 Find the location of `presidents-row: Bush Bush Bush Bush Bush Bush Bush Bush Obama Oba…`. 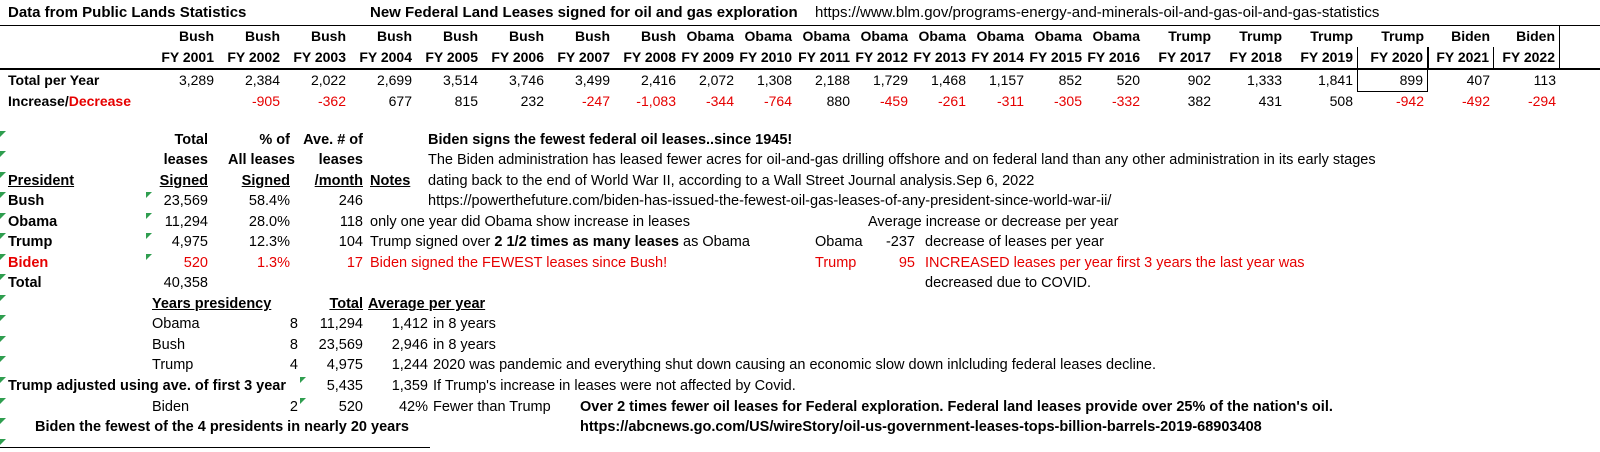

presidents-row: Bush Bush Bush Bush Bush Bush Bush Bush Obama Oba… is located at coordinates (800, 36).